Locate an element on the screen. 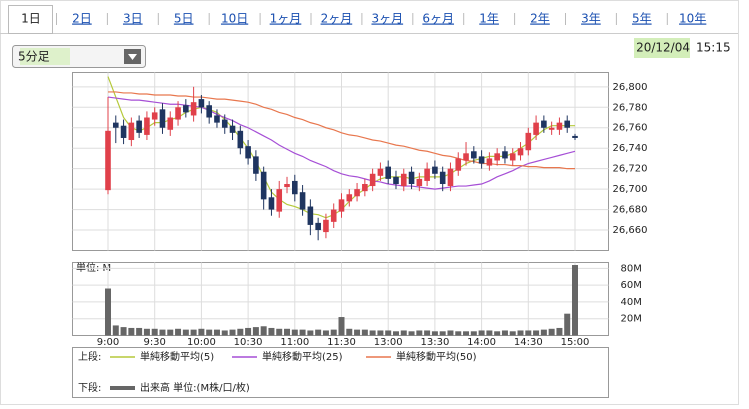 This screenshot has height=409, width=749. tab: 2日 is located at coordinates (82, 19).